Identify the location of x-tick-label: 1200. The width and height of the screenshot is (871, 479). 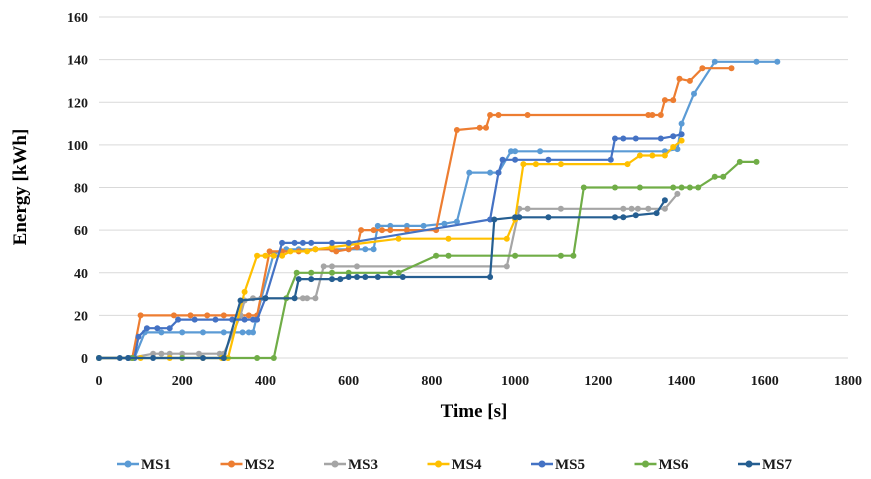
(598, 381).